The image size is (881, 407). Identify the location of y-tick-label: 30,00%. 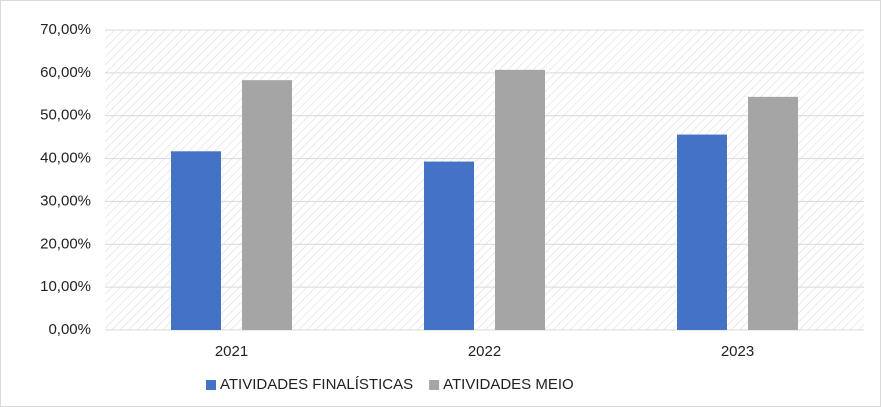
(65, 200).